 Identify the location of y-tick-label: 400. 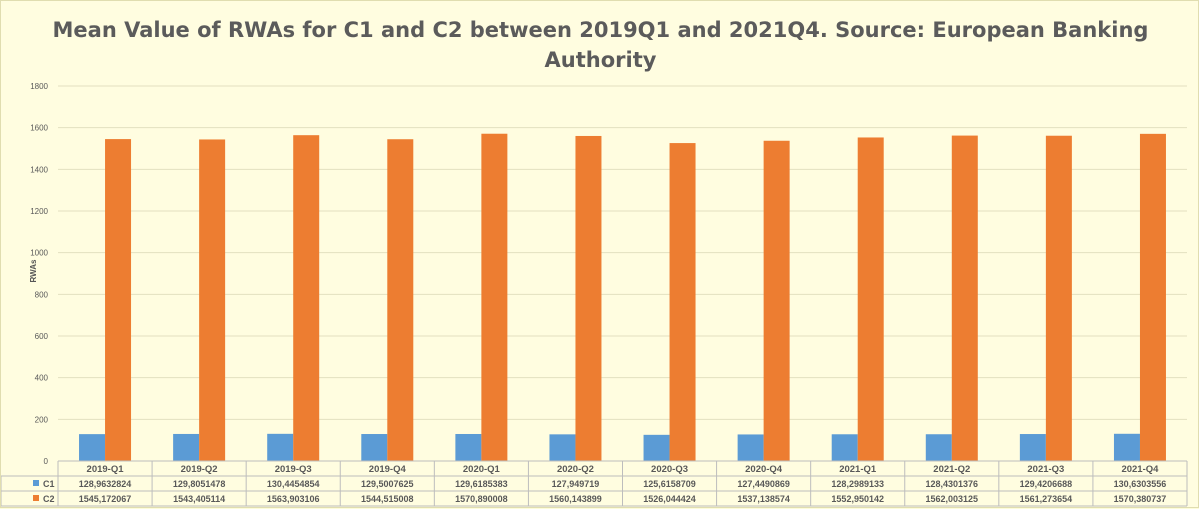
(42, 378).